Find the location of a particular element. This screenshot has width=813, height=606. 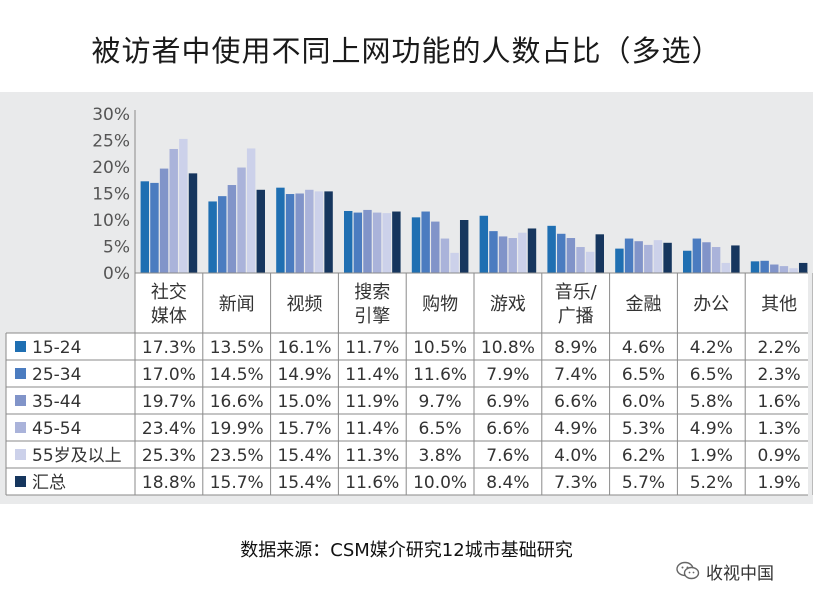

data-label: 11.4% is located at coordinates (372, 375).